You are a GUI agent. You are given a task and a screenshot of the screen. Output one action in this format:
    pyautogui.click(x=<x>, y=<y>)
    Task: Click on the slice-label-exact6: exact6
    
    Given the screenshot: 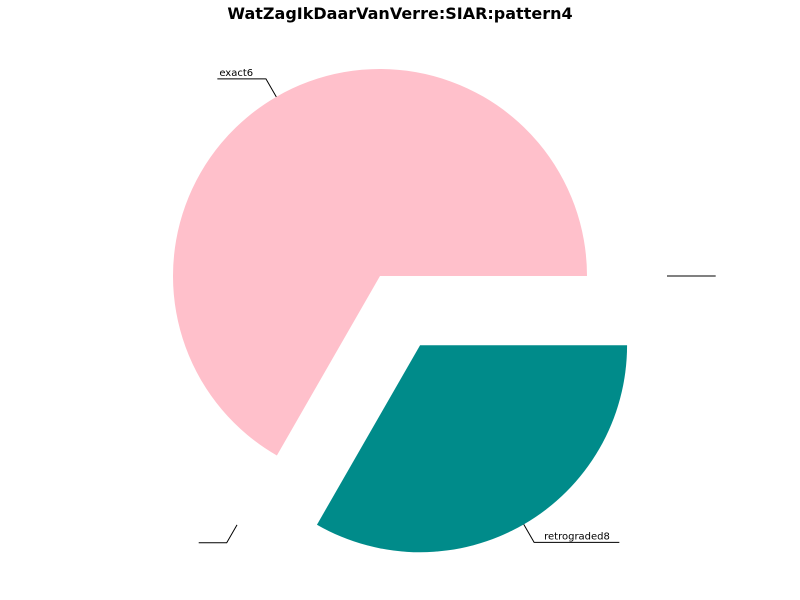 What is the action you would take?
    pyautogui.click(x=236, y=73)
    